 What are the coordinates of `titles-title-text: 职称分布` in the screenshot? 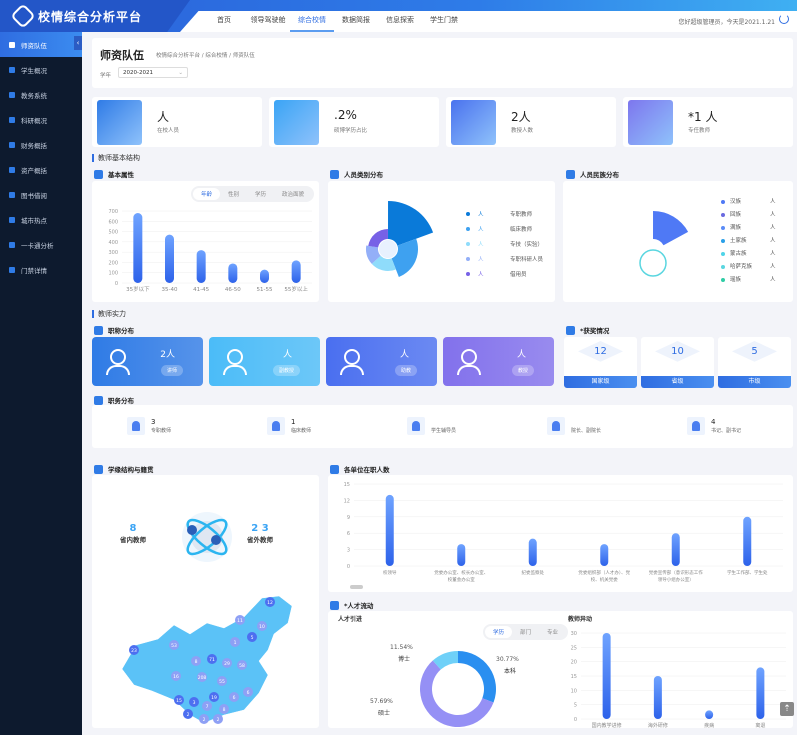 It's located at (121, 331).